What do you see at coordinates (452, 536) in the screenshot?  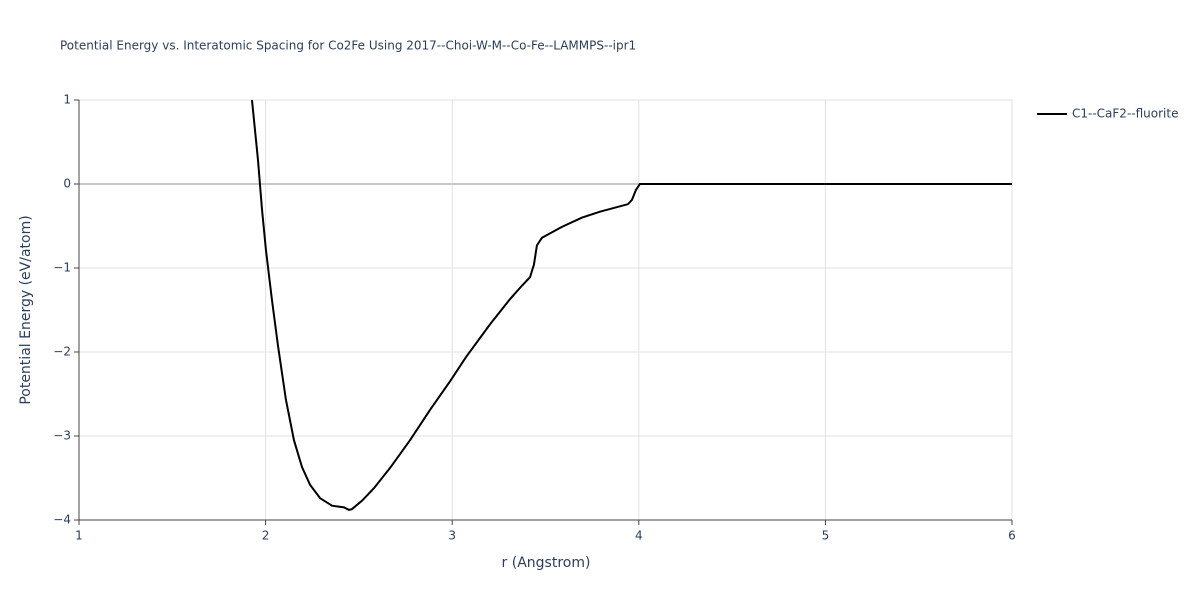 I see `x-tick-label: 3` at bounding box center [452, 536].